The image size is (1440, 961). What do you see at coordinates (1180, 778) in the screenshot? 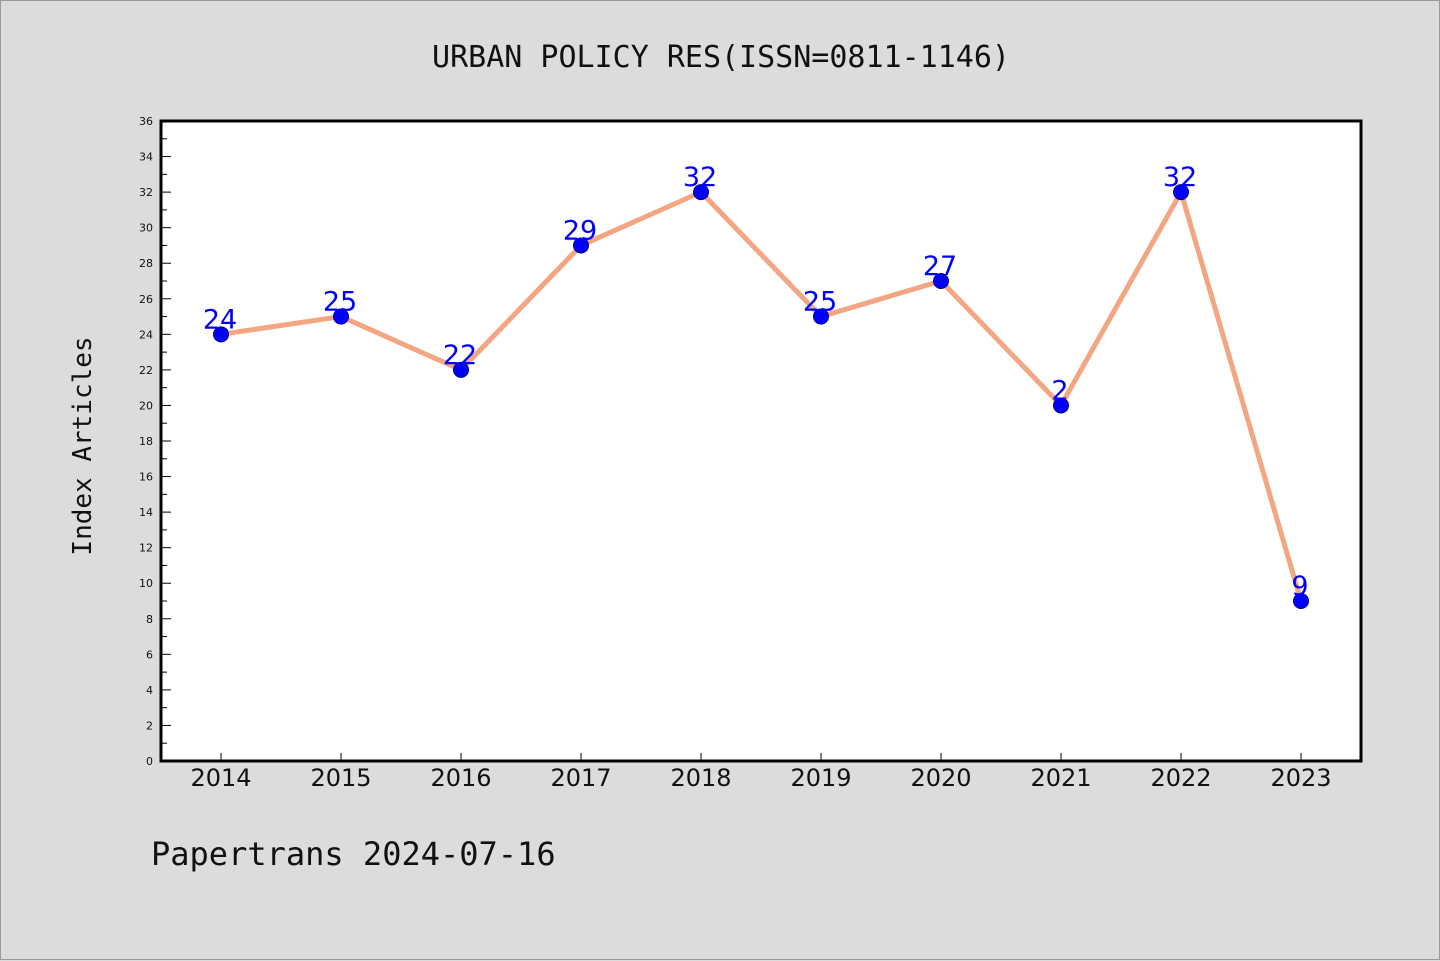
I see `x-tick-label: 2022` at bounding box center [1180, 778].